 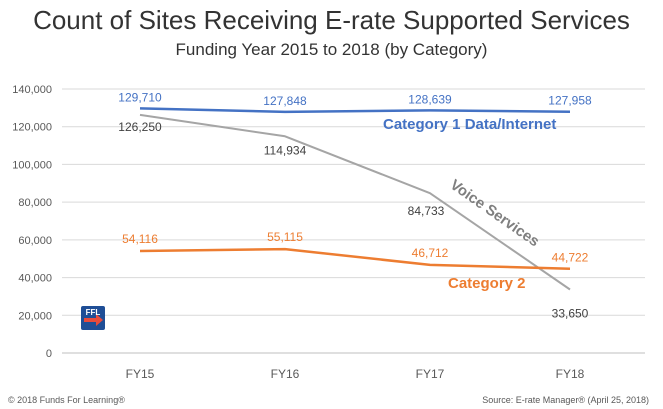 What do you see at coordinates (35, 279) in the screenshot?
I see `y-tick-label: 40,000` at bounding box center [35, 279].